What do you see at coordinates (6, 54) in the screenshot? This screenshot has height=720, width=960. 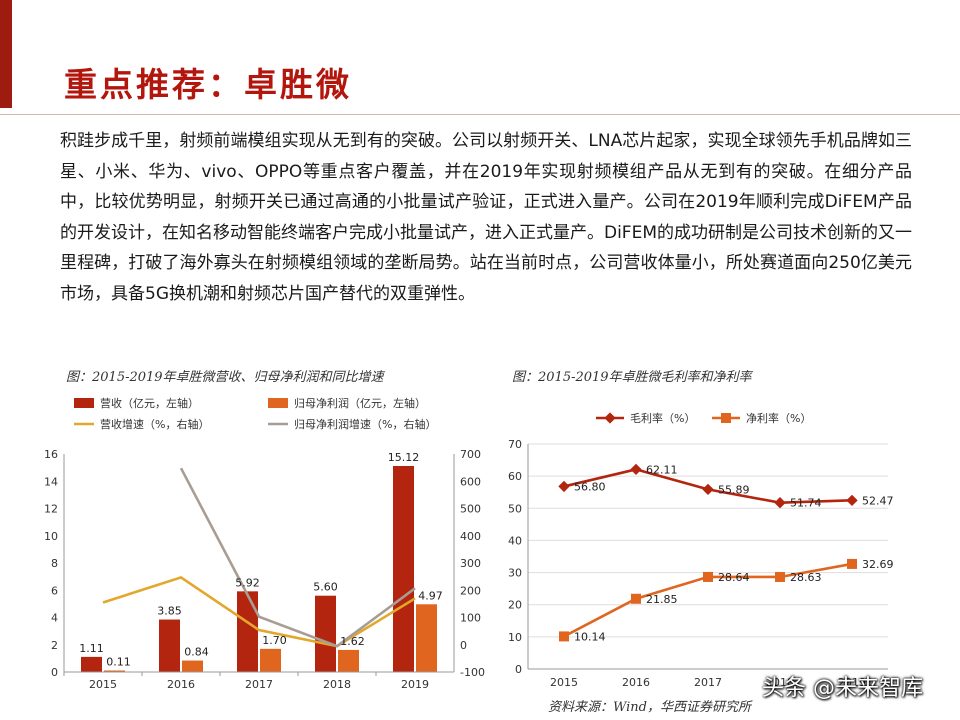 I see `accent-bar` at bounding box center [6, 54].